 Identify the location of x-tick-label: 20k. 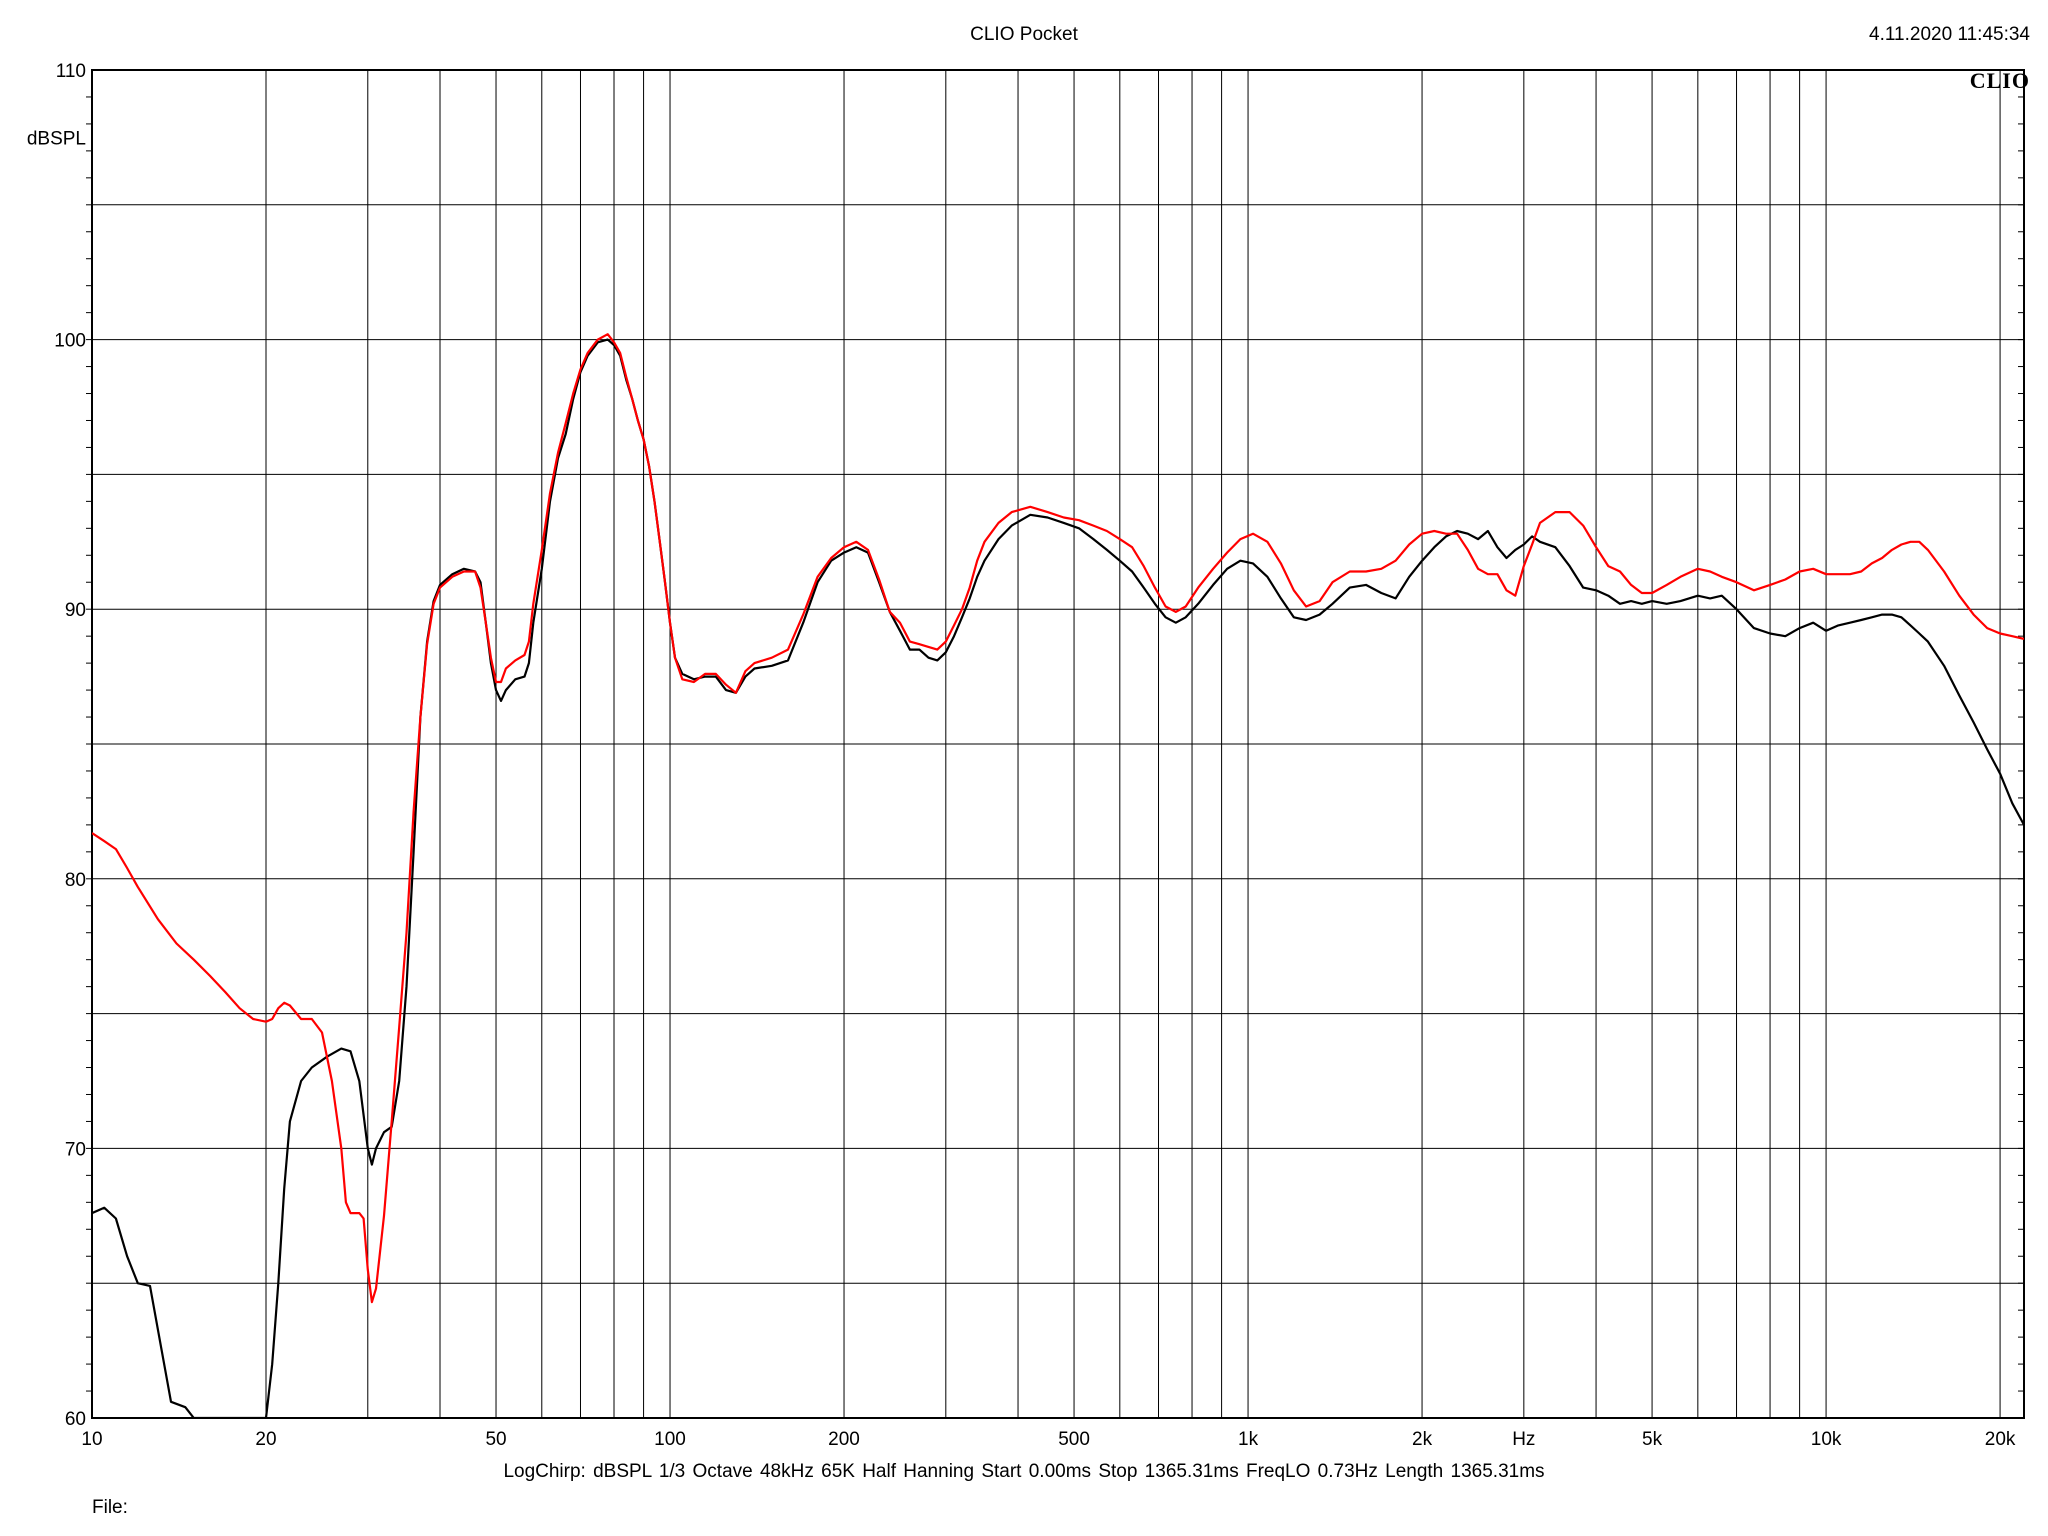
(2000, 1439).